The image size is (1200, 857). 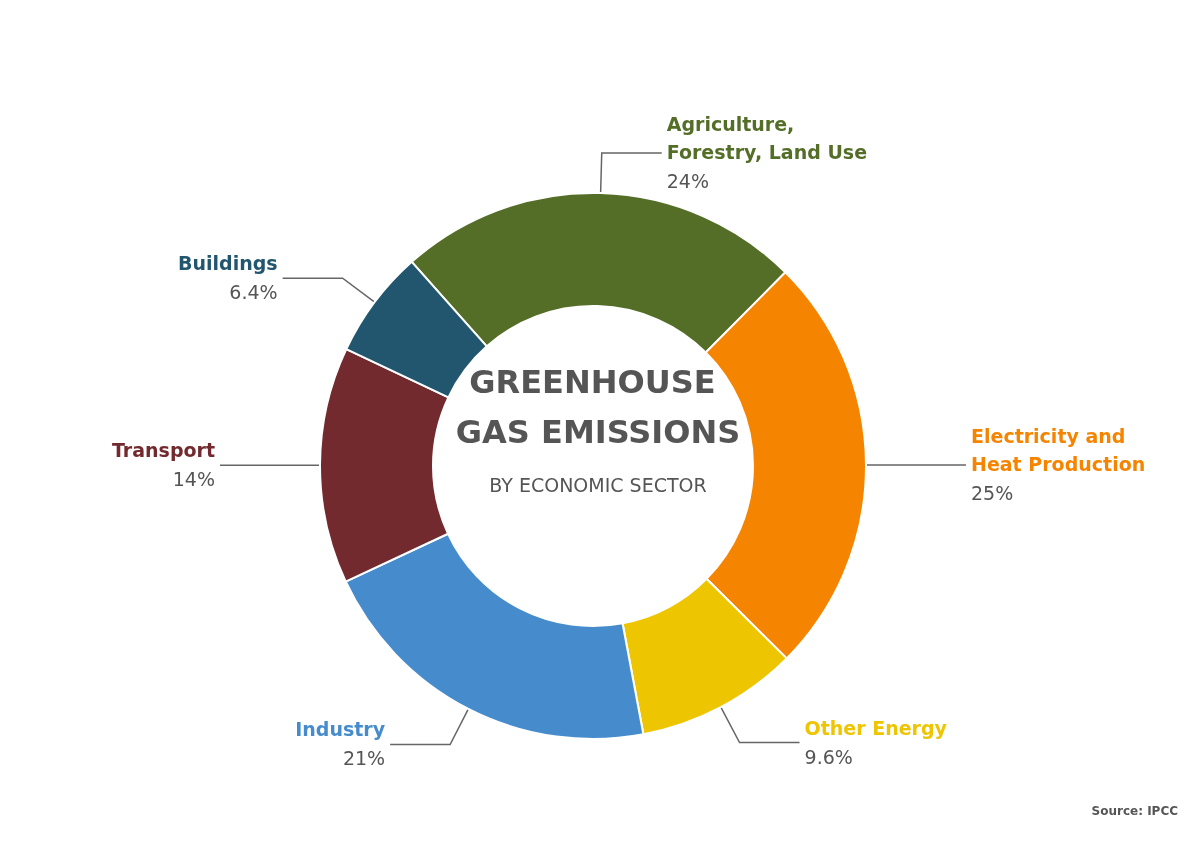 What do you see at coordinates (193, 479) in the screenshot?
I see `data-label: 14%` at bounding box center [193, 479].